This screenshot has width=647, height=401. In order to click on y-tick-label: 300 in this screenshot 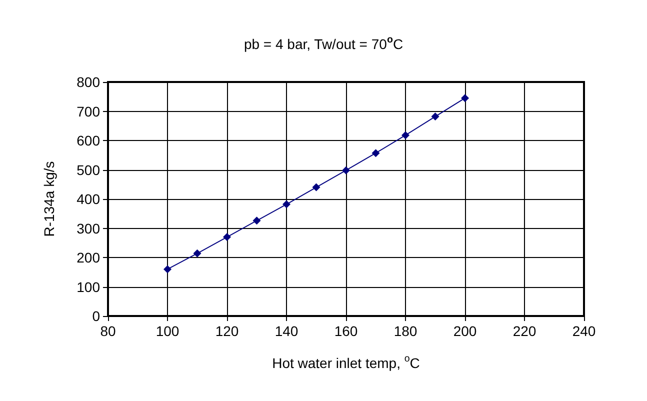, I will do `click(88, 228)`.